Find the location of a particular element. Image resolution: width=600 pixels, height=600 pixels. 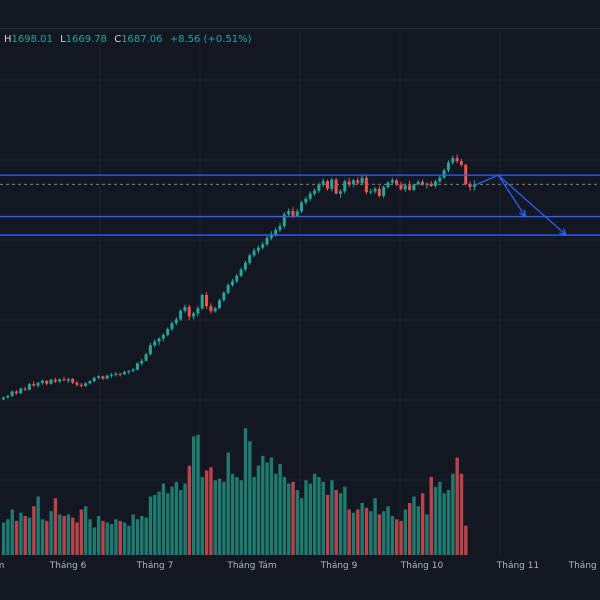

high-label: H is located at coordinates (8, 39).